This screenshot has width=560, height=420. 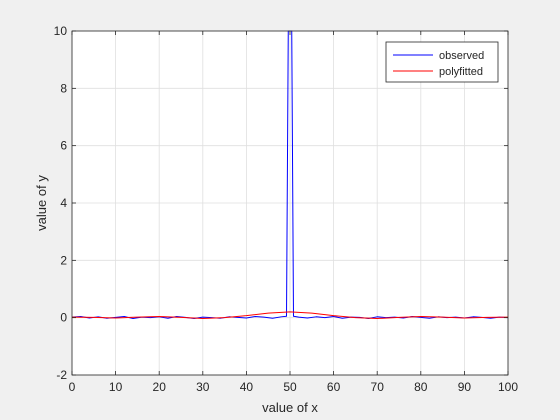 What do you see at coordinates (290, 407) in the screenshot?
I see `x-axis-label: value of x` at bounding box center [290, 407].